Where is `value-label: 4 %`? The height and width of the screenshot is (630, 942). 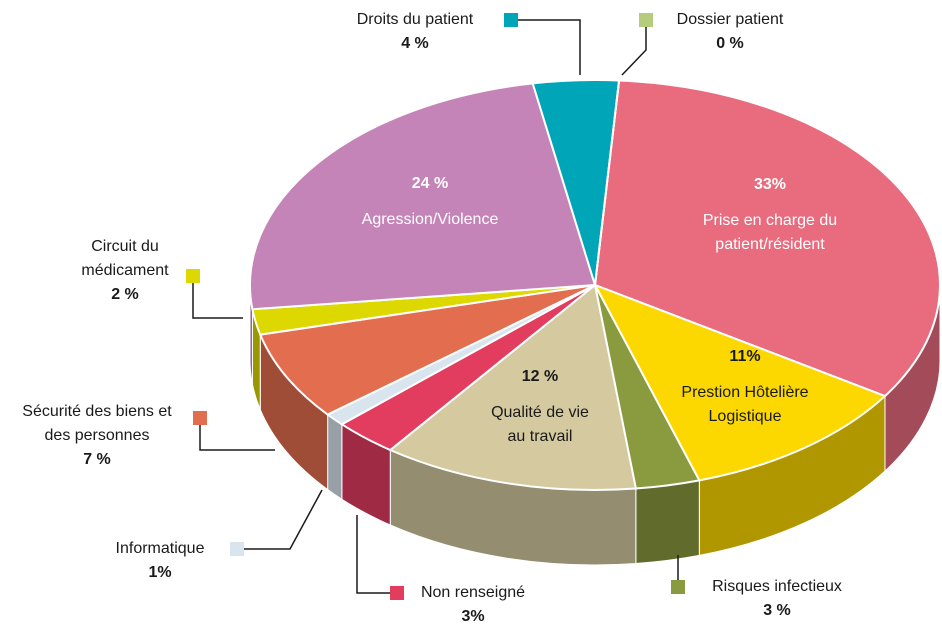 value-label: 4 % is located at coordinates (415, 43).